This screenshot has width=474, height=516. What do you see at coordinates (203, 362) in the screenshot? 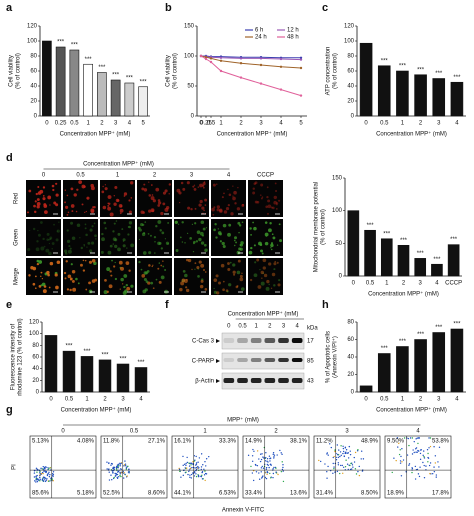
I see `band-label: C-PARP` at bounding box center [203, 362].